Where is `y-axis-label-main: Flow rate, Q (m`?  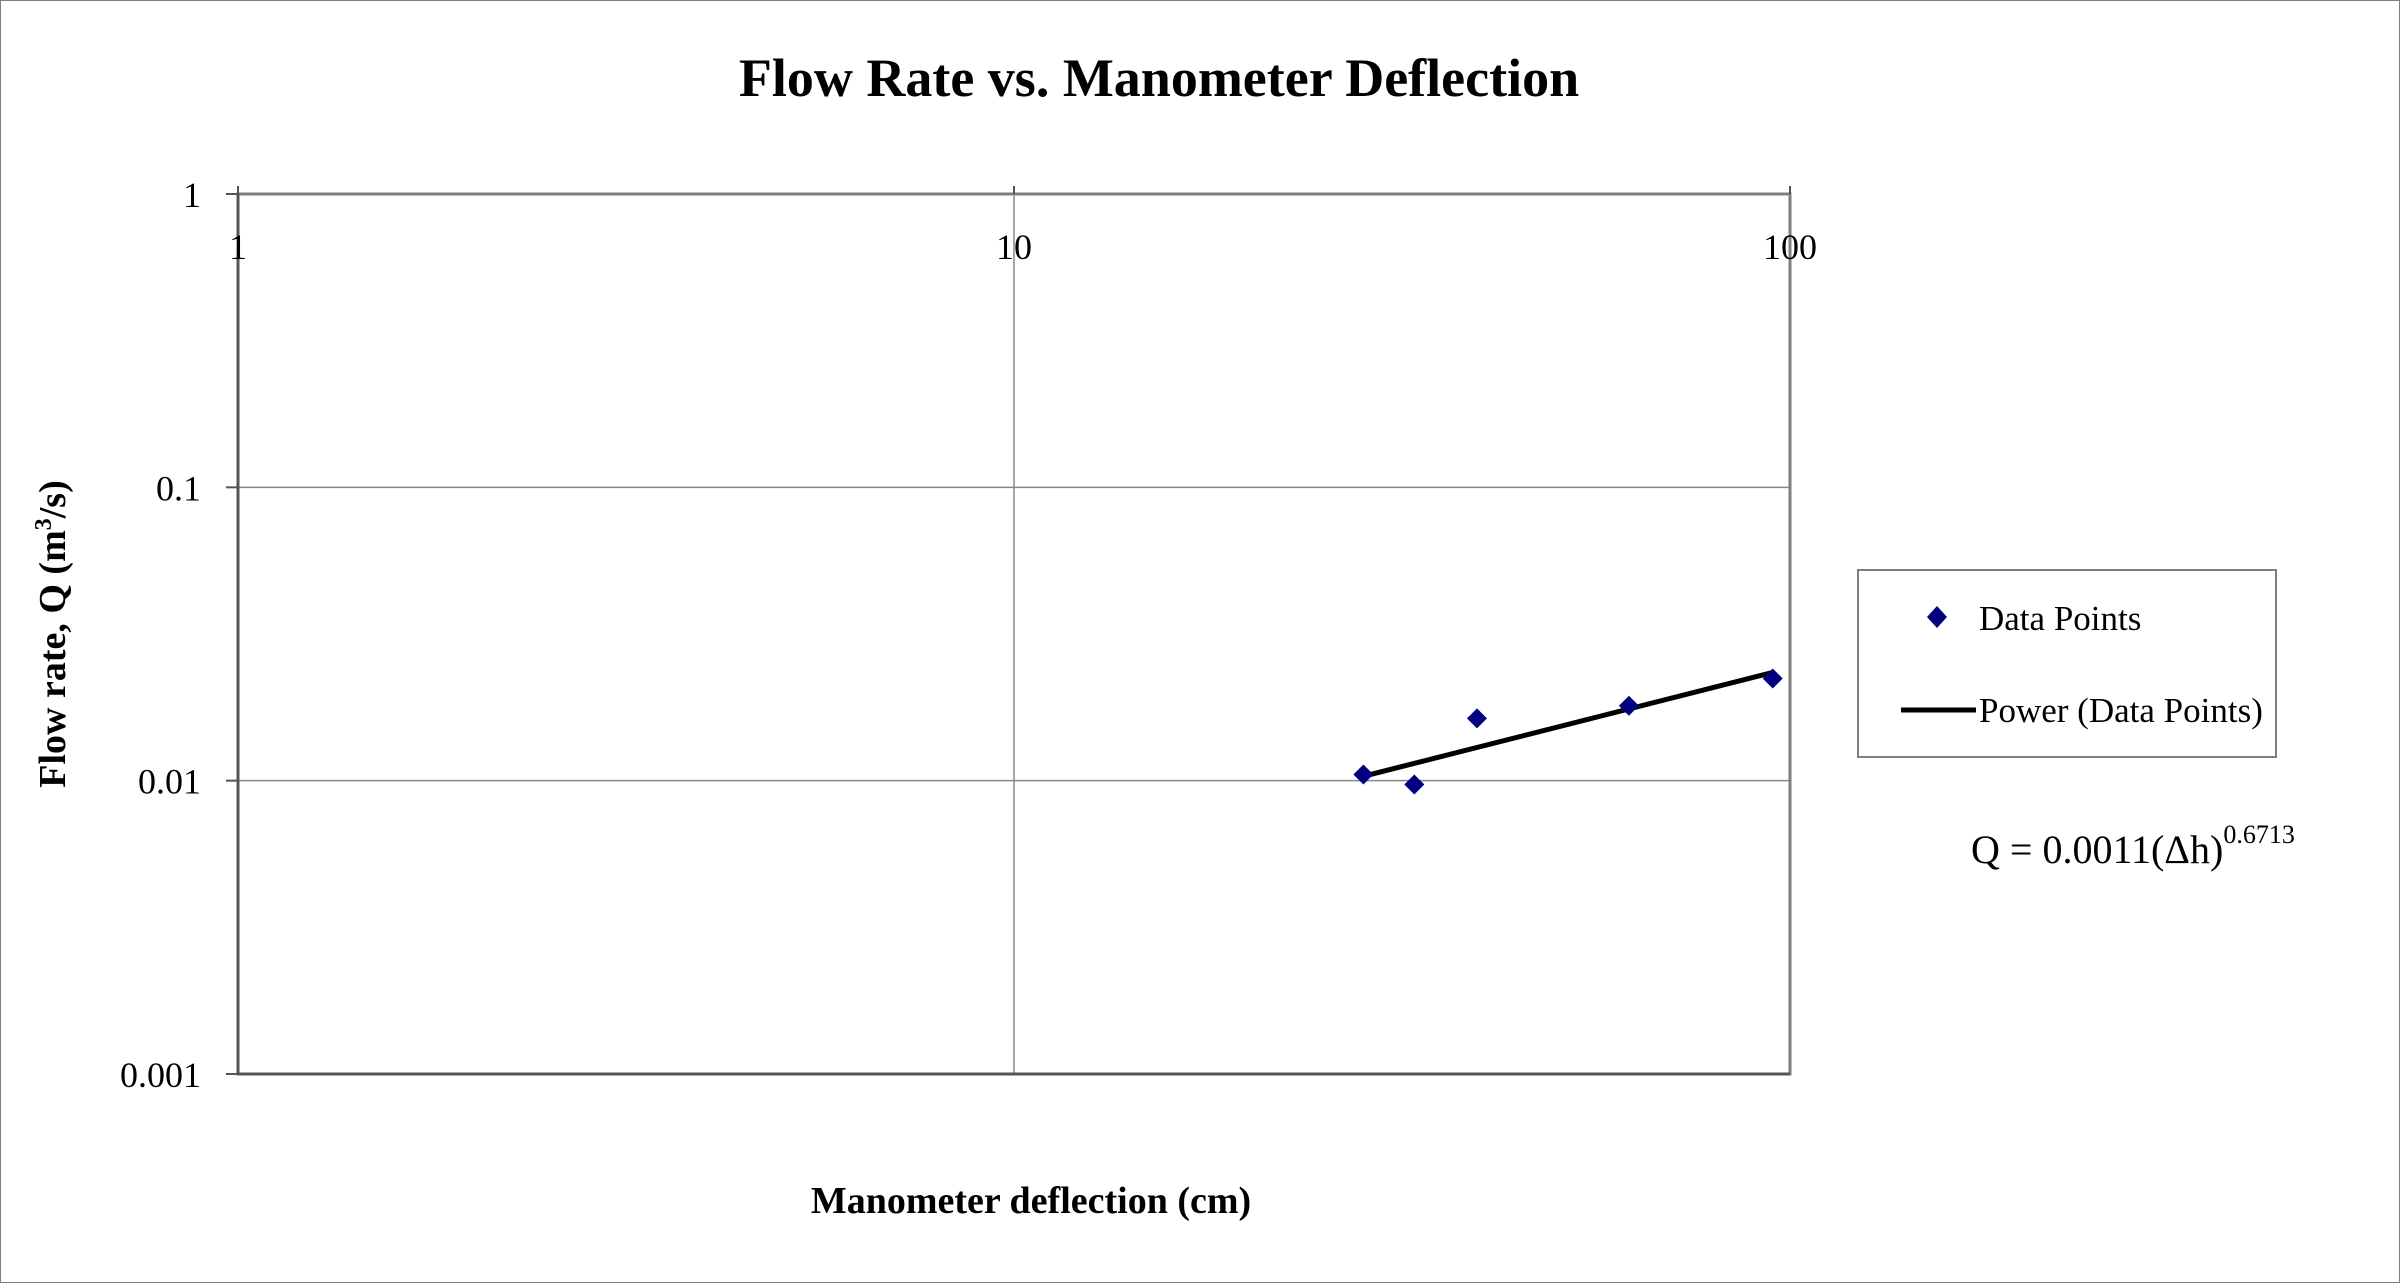
y-axis-label-main: Flow rate, Q (m is located at coordinates (53, 658).